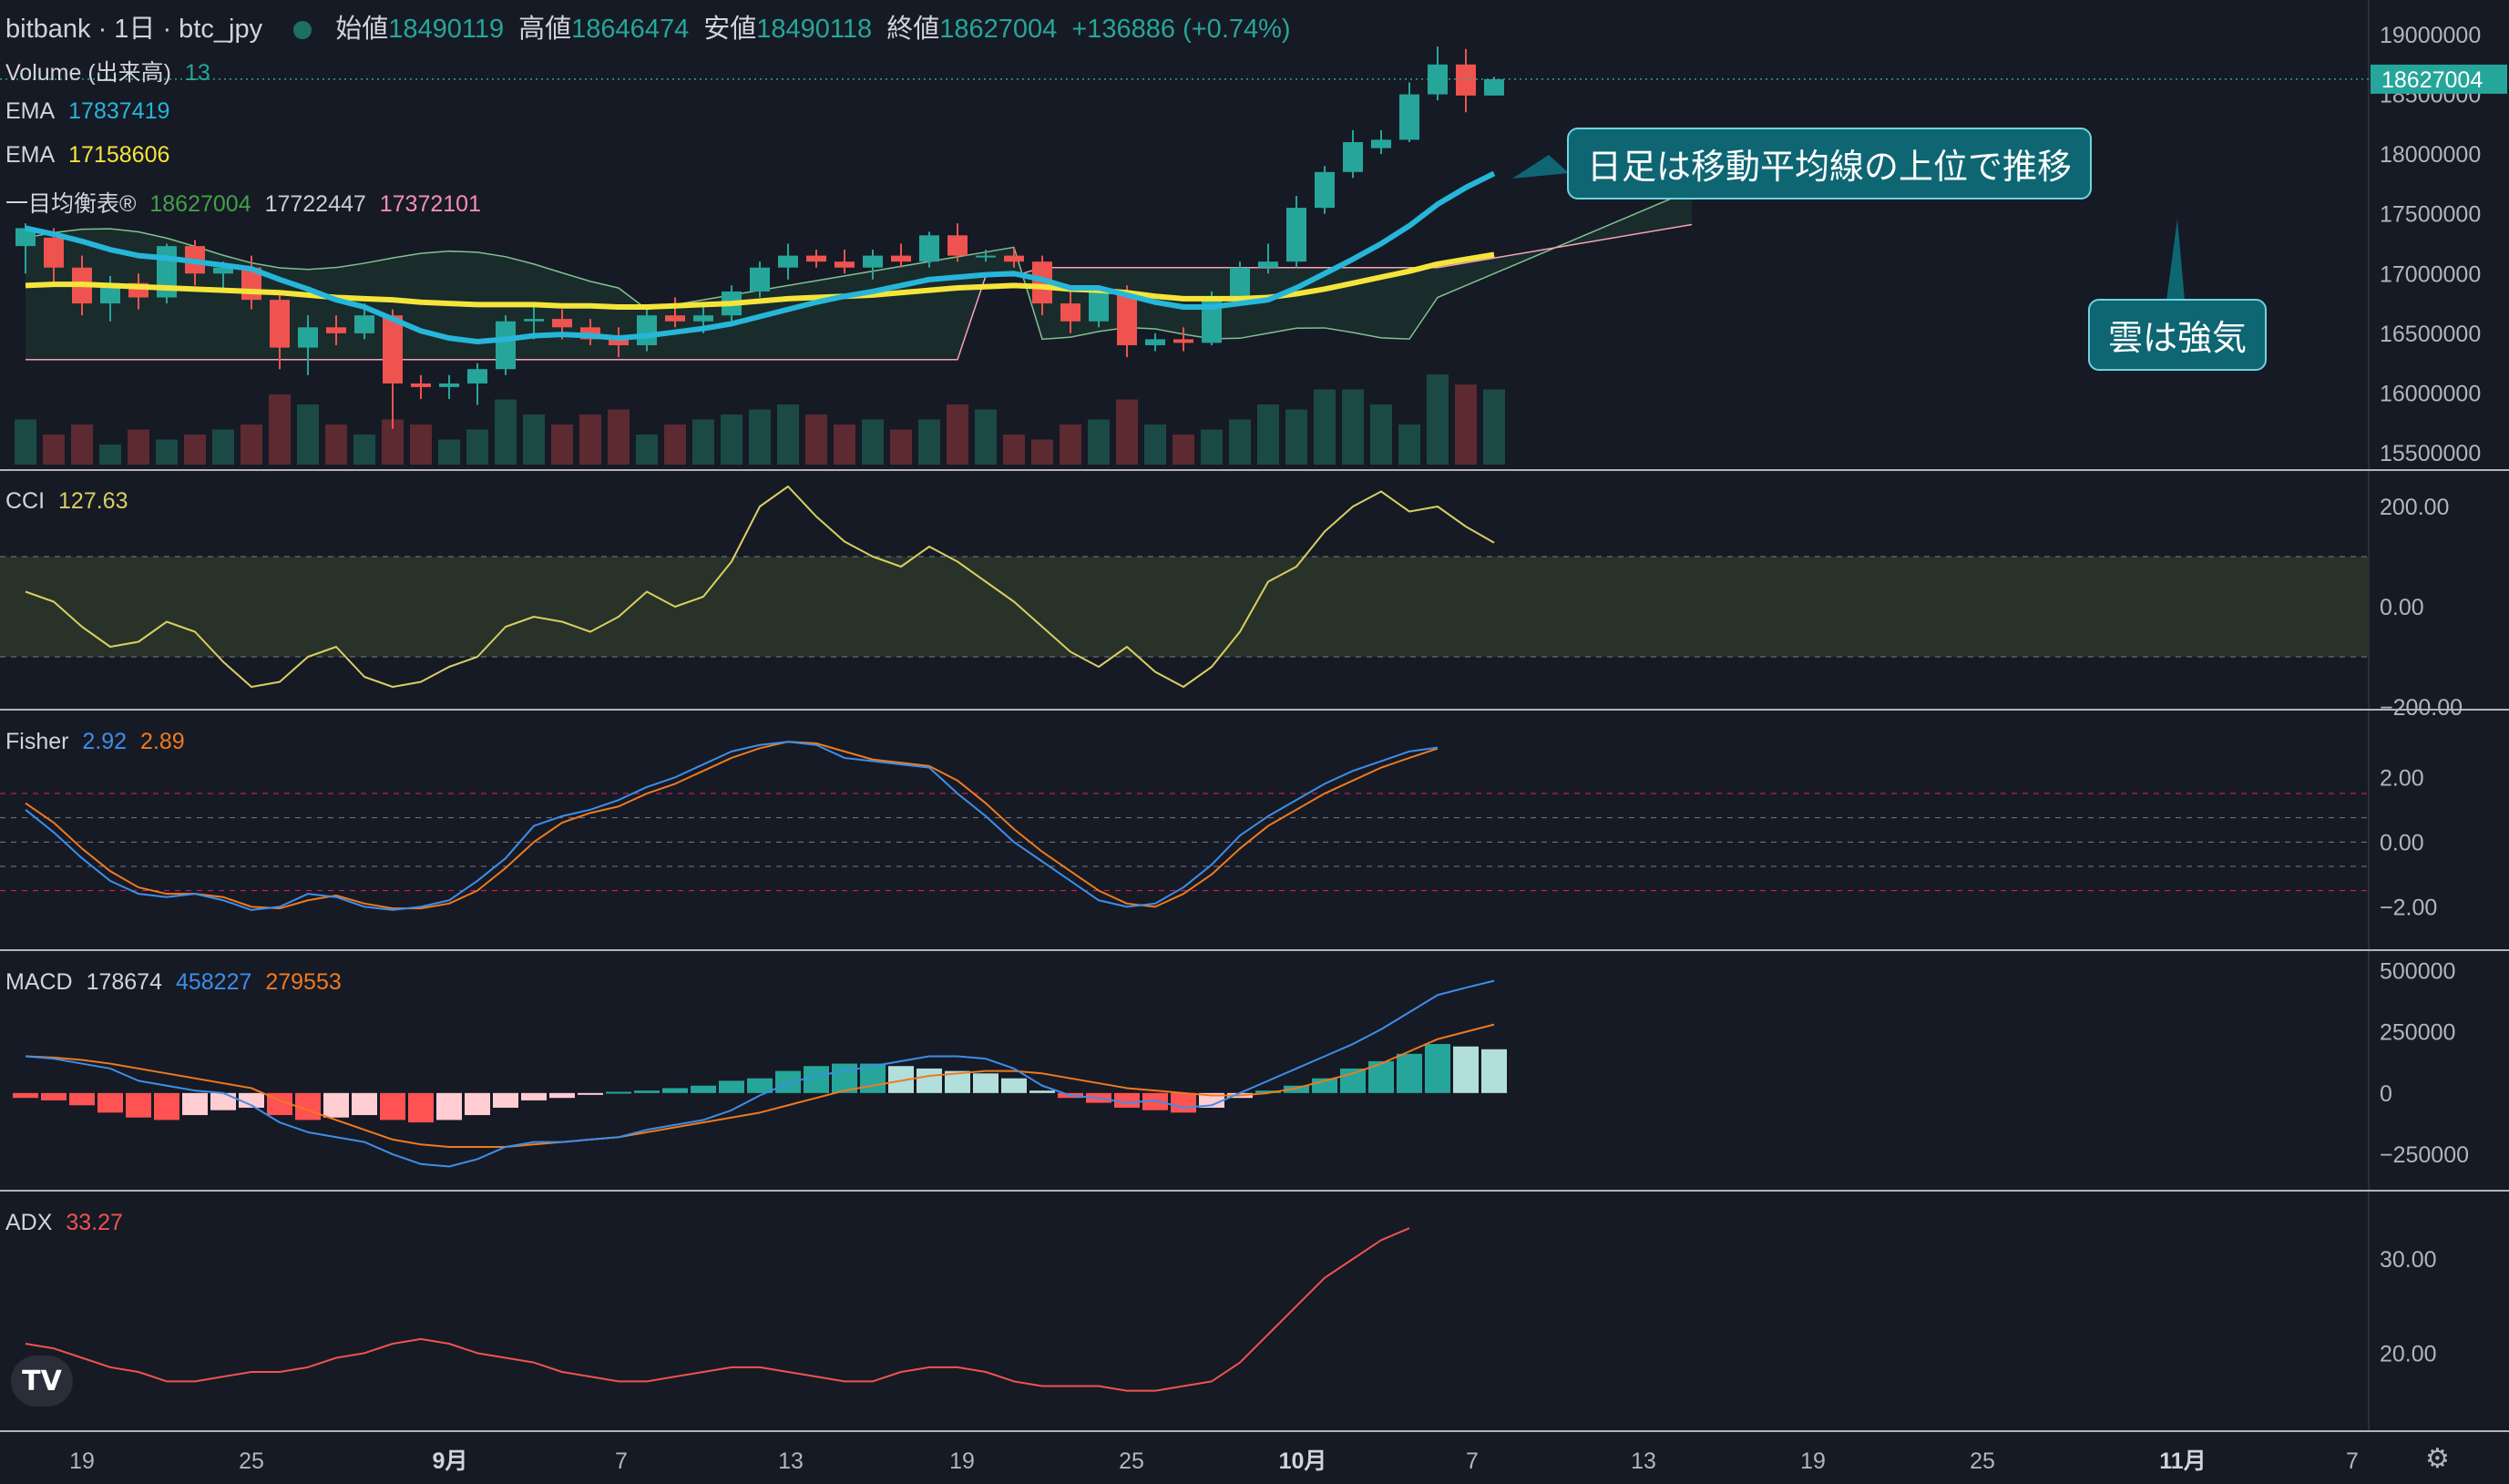 Image resolution: width=2509 pixels, height=1484 pixels. What do you see at coordinates (124, 982) in the screenshot?
I see `macd-value-1: 178674` at bounding box center [124, 982].